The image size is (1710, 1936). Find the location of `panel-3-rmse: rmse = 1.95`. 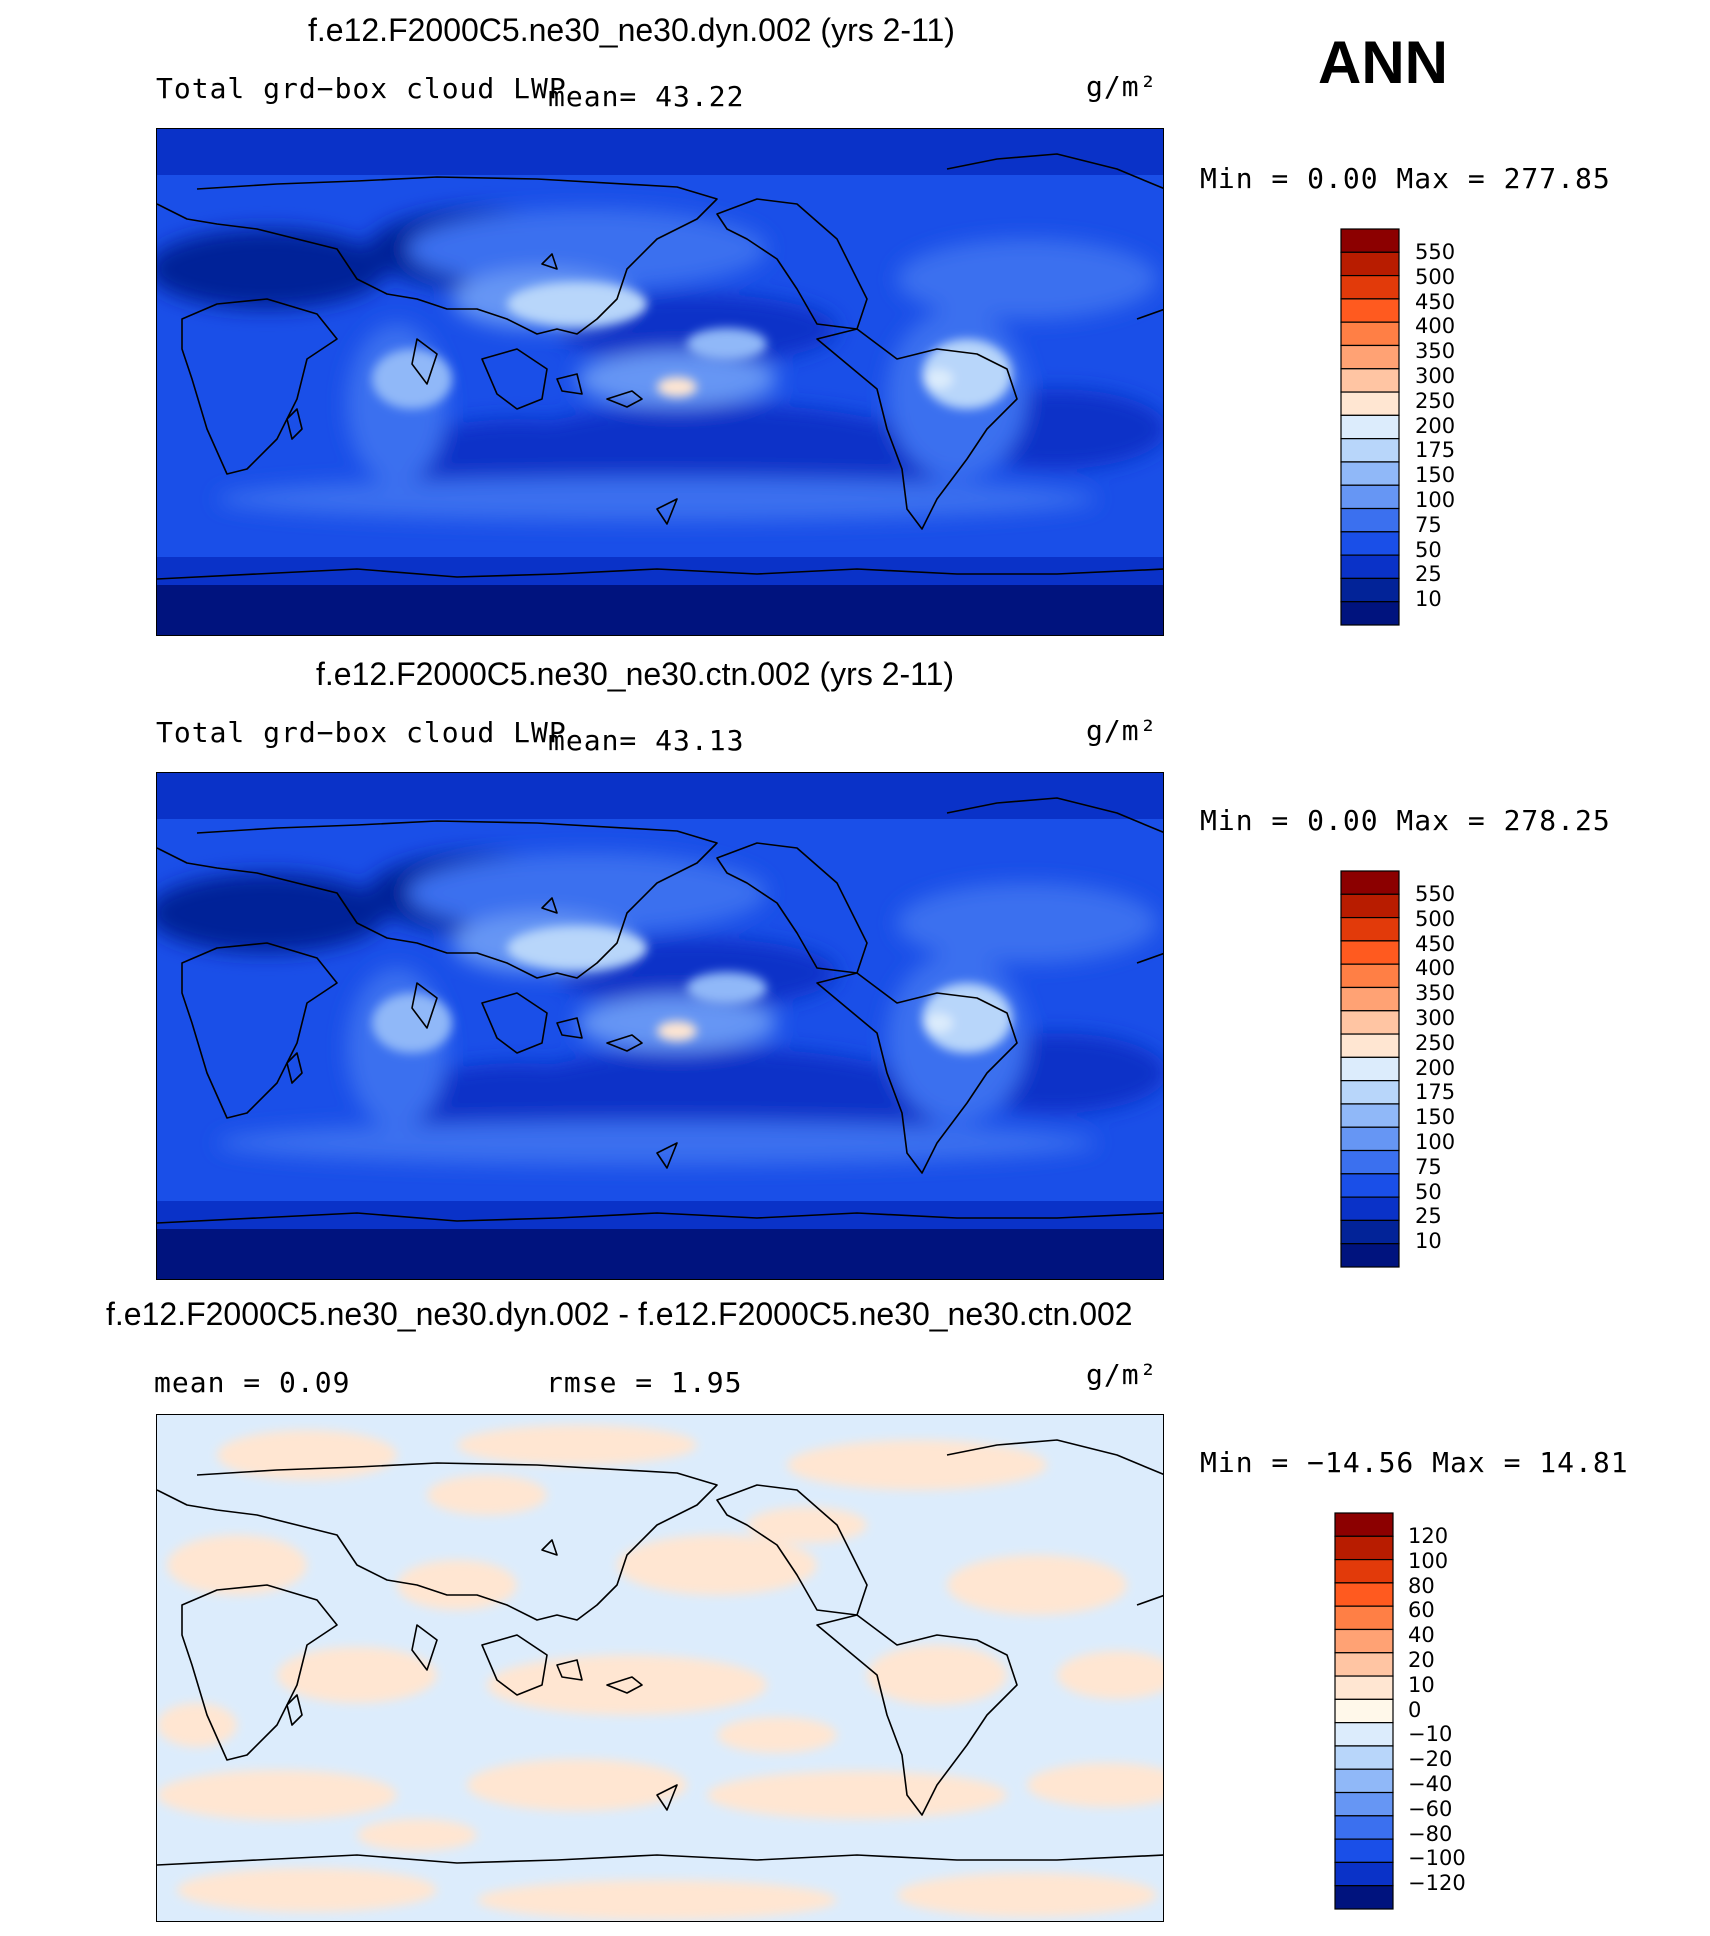

panel-3-rmse: rmse = 1.95 is located at coordinates (644, 1382).